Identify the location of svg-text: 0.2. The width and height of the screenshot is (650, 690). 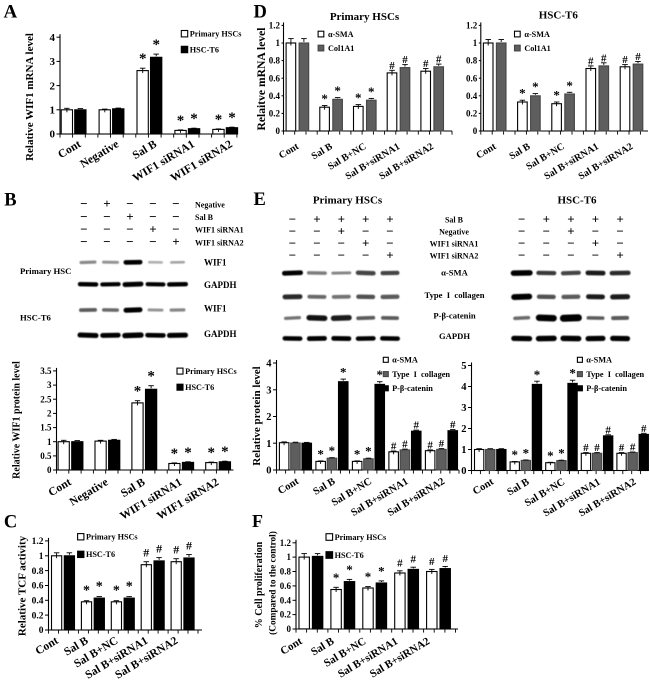
(286, 615).